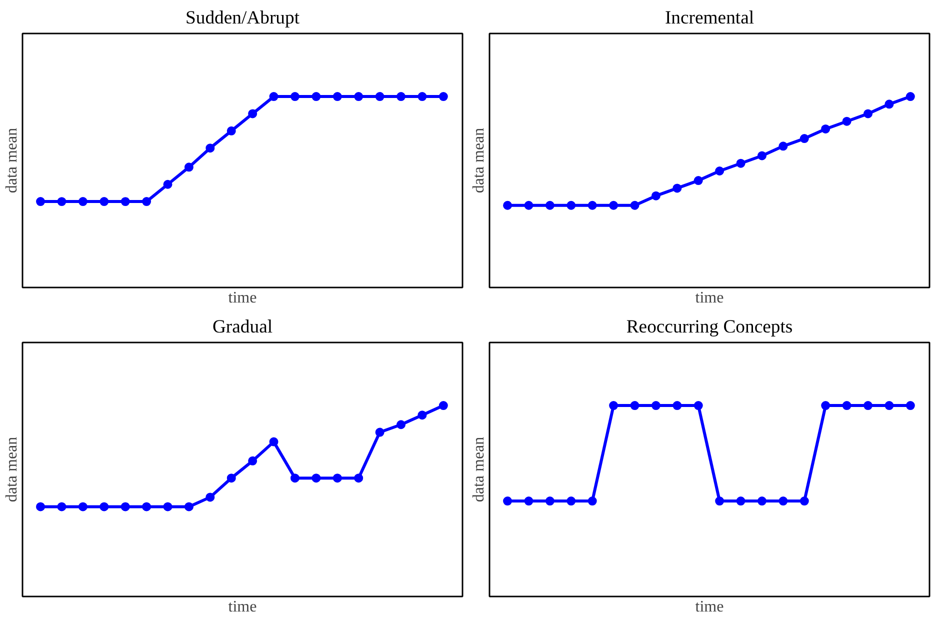  What do you see at coordinates (709, 327) in the screenshot?
I see `chart-title: Reoccurring Concepts` at bounding box center [709, 327].